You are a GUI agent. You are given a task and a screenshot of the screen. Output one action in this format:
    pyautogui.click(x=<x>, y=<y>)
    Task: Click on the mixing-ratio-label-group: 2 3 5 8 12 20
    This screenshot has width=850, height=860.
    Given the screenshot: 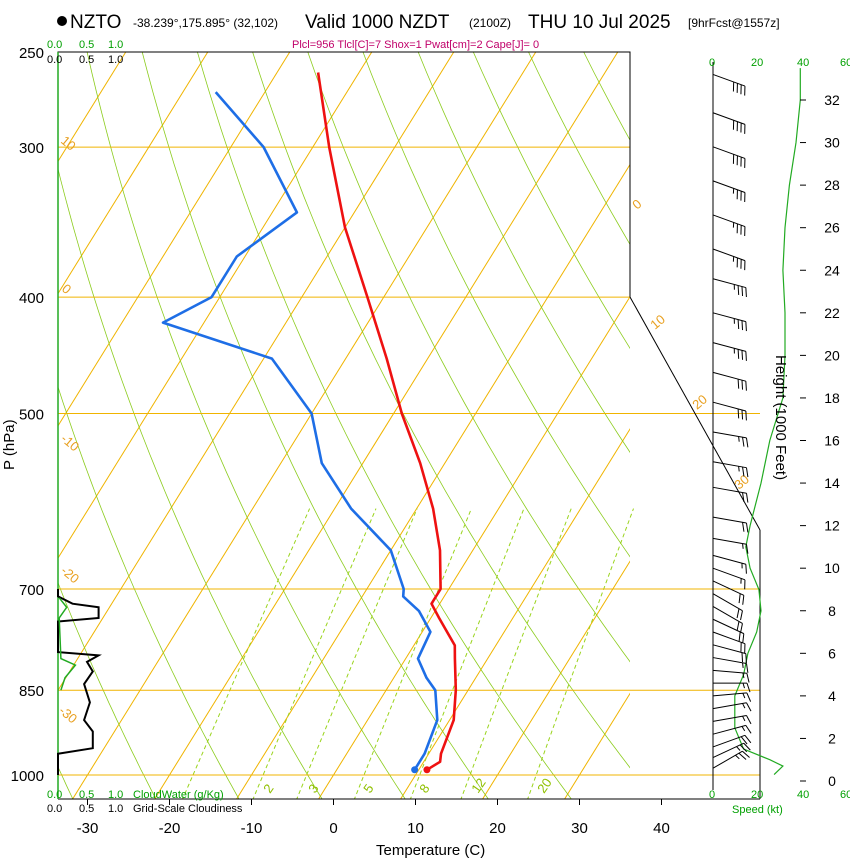 What is the action you would take?
    pyautogui.click(x=407, y=785)
    